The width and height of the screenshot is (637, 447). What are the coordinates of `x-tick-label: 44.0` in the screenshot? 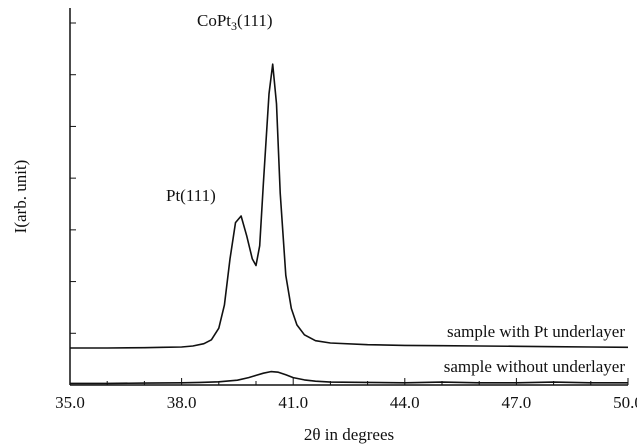 It's located at (405, 402).